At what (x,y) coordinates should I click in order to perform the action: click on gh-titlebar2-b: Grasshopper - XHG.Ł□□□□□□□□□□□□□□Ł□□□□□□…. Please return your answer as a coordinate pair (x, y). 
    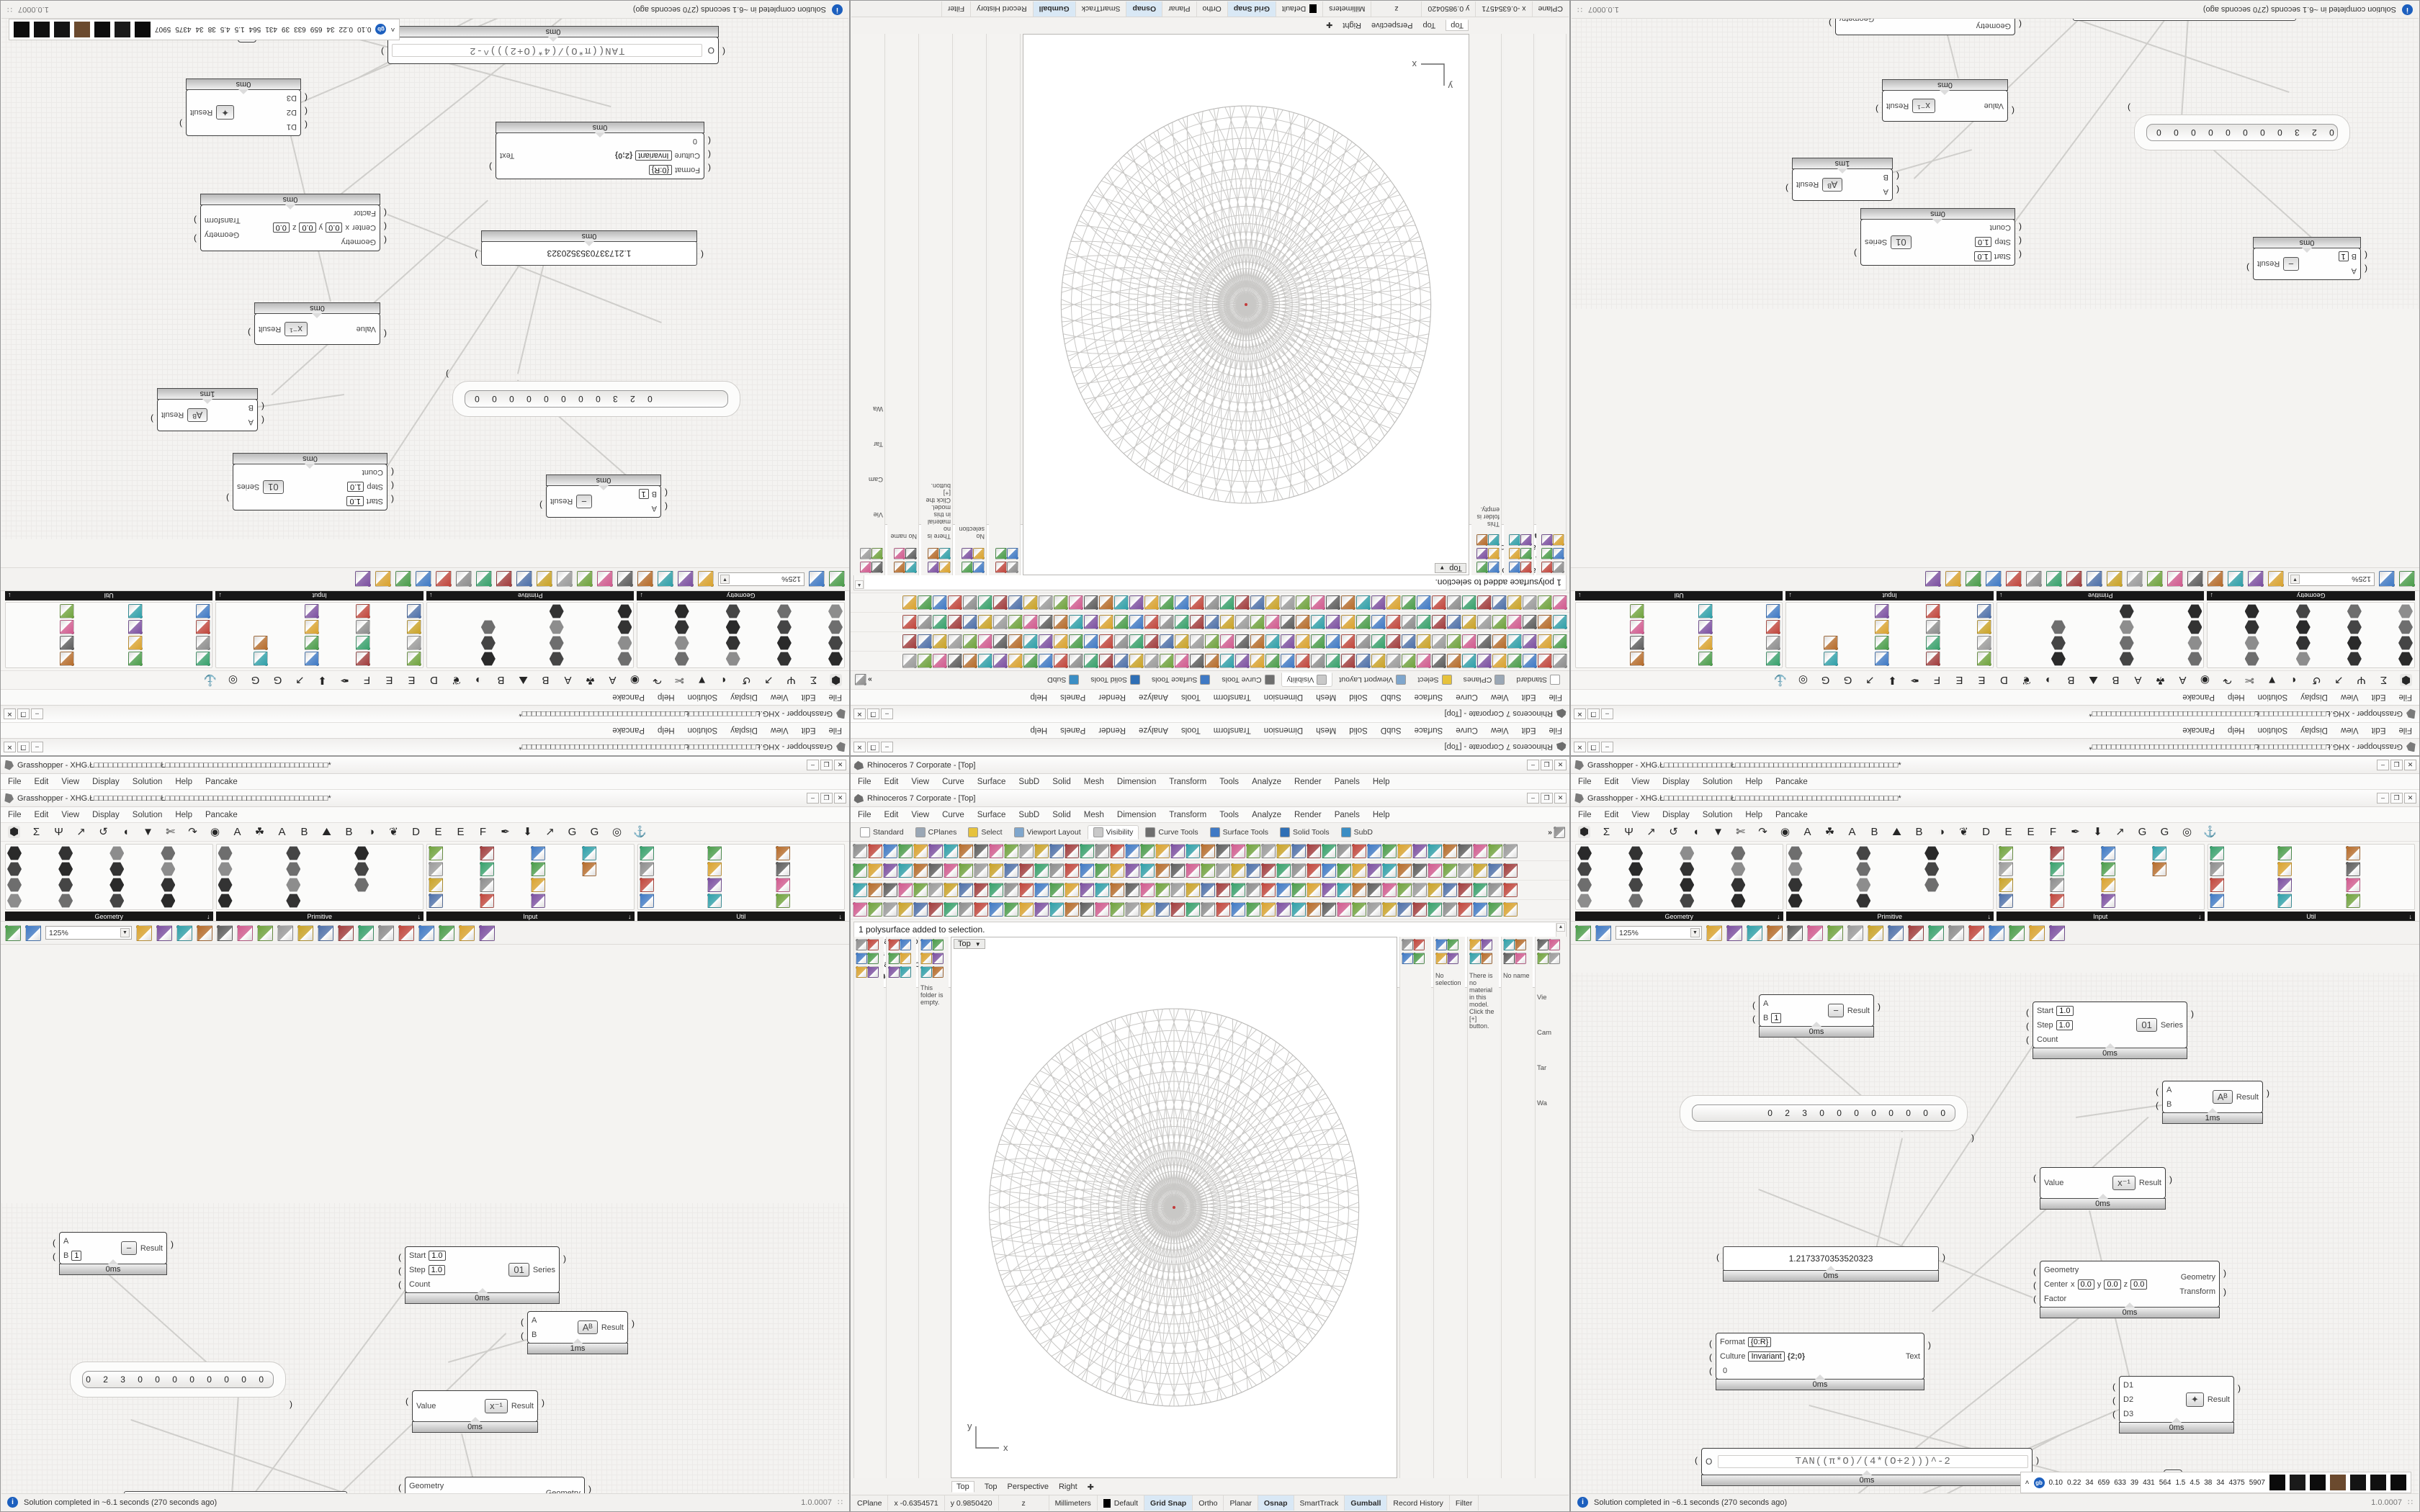
    Looking at the image, I should click on (425, 798).